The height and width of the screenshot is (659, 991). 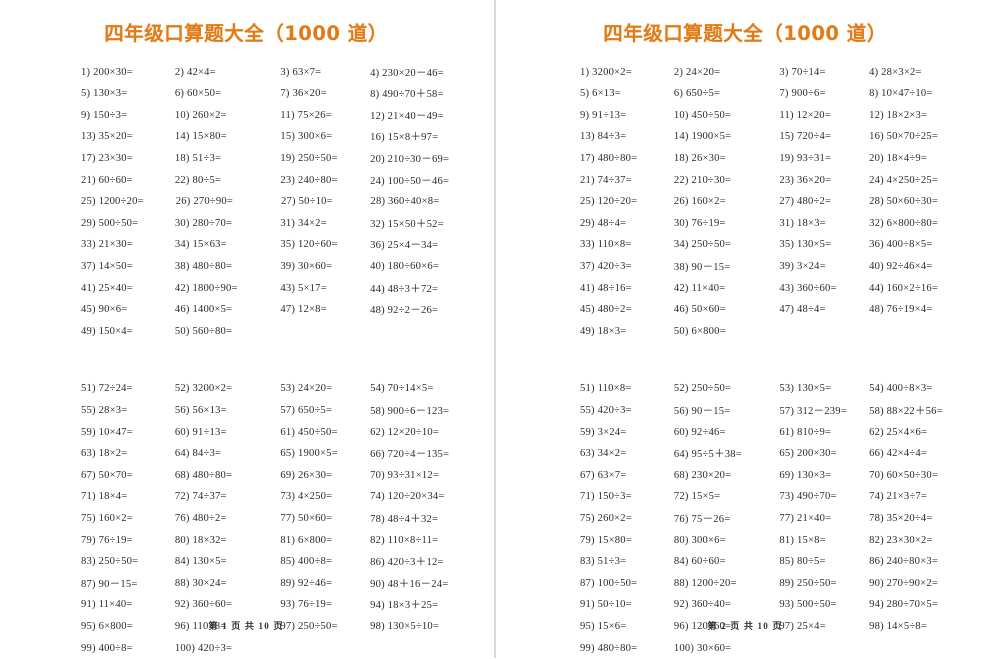 I want to click on problem-item: 69) 130×3=, so click(x=805, y=475).